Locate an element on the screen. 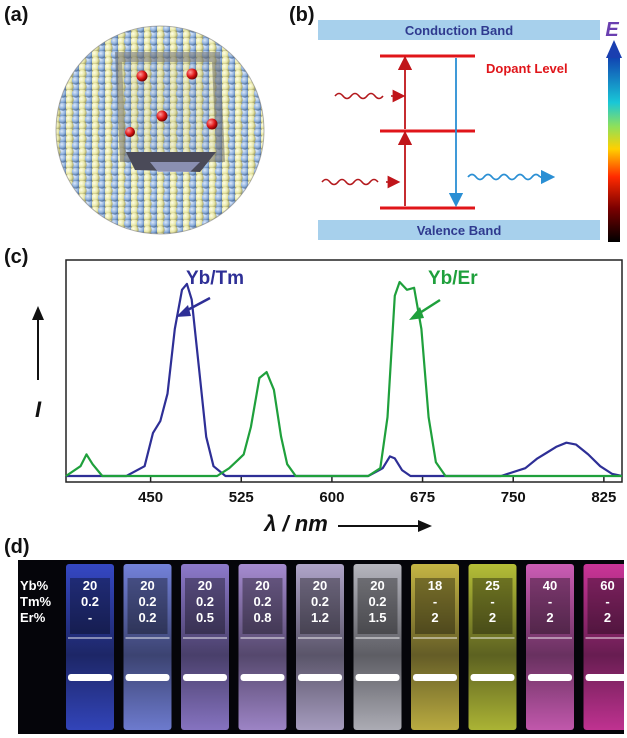  x-tick-label: 600 is located at coordinates (331, 497).